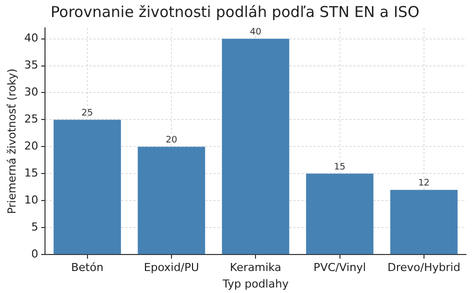 This screenshot has width=474, height=293. I want to click on y-tick-label: 10, so click(31, 200).